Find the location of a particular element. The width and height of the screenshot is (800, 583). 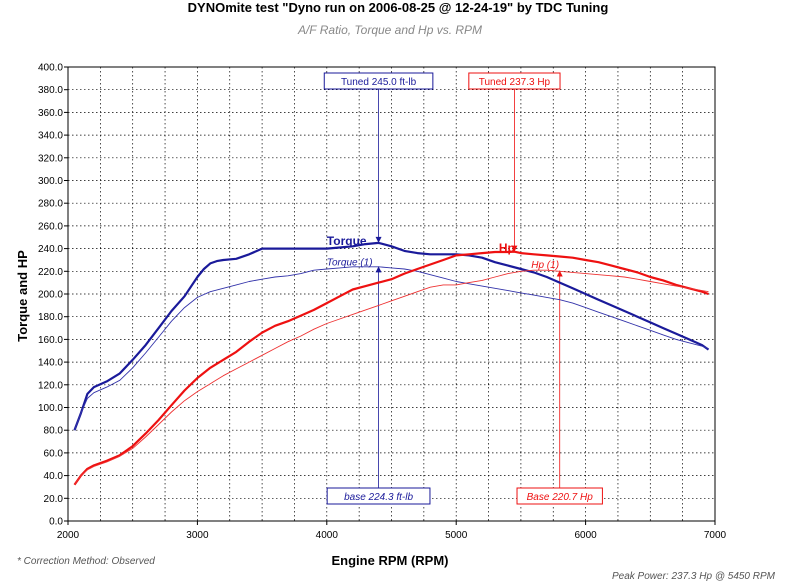

y-tick-label: 100.0 is located at coordinates (50, 408).